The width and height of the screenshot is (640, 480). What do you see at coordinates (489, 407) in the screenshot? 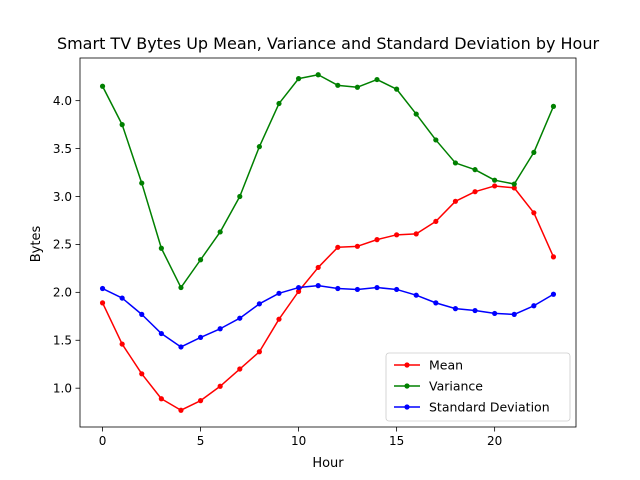
I see `legend-entry: Standard Deviation` at bounding box center [489, 407].